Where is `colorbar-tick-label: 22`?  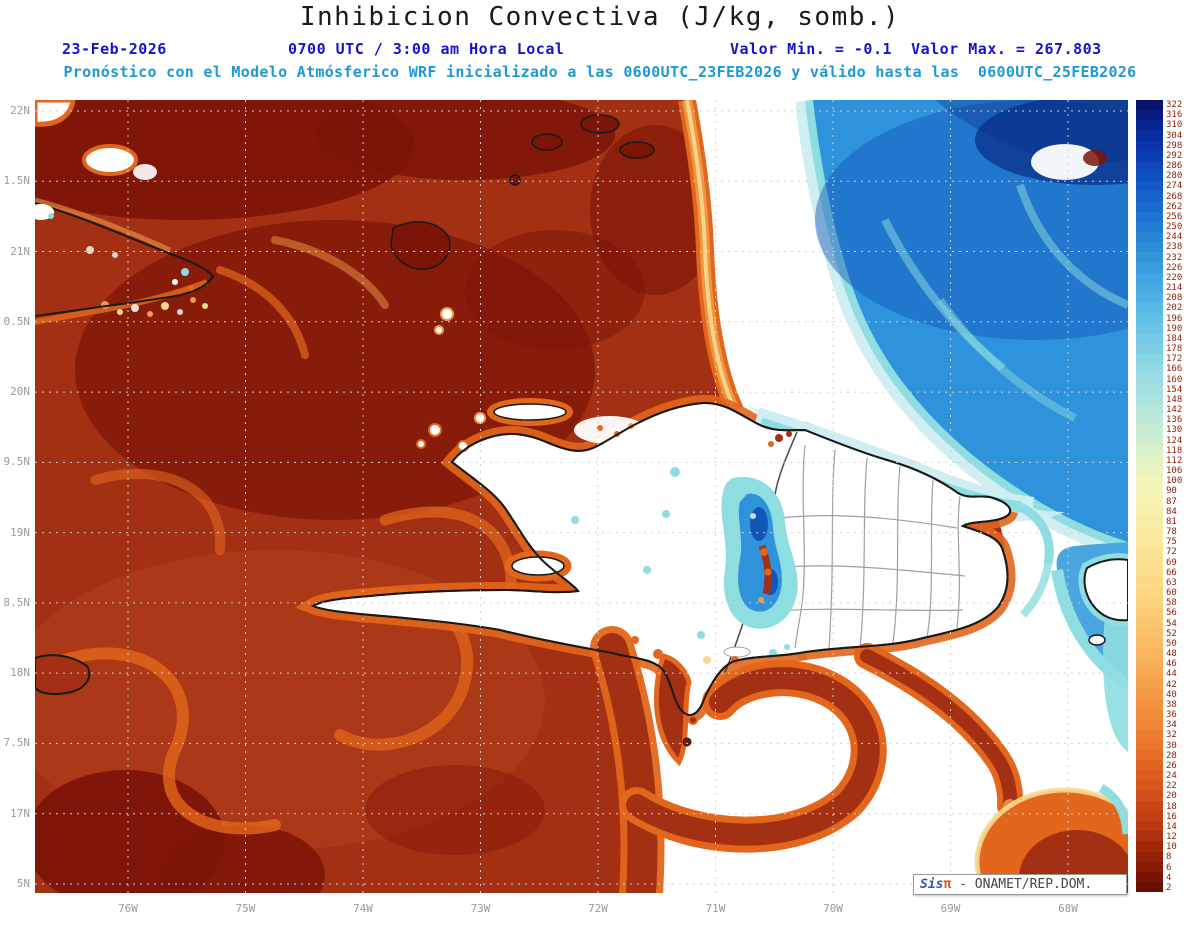
colorbar-tick-label: 22 is located at coordinates (1171, 786).